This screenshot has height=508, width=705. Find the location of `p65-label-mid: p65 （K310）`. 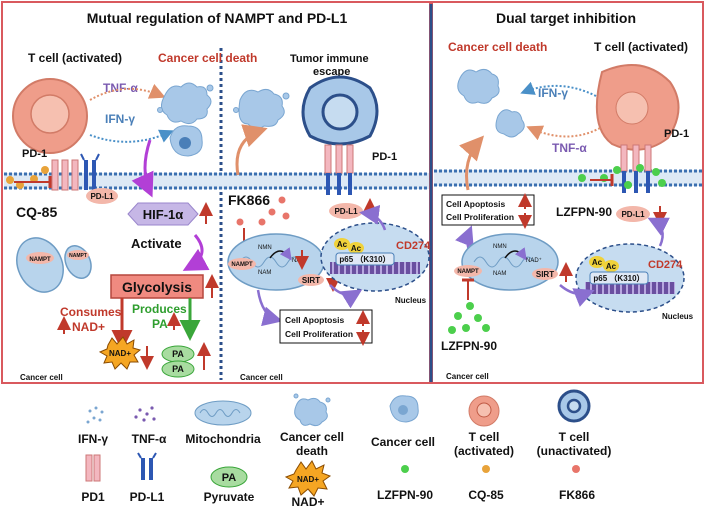

p65-label-mid: p65 （K310） is located at coordinates (364, 259).